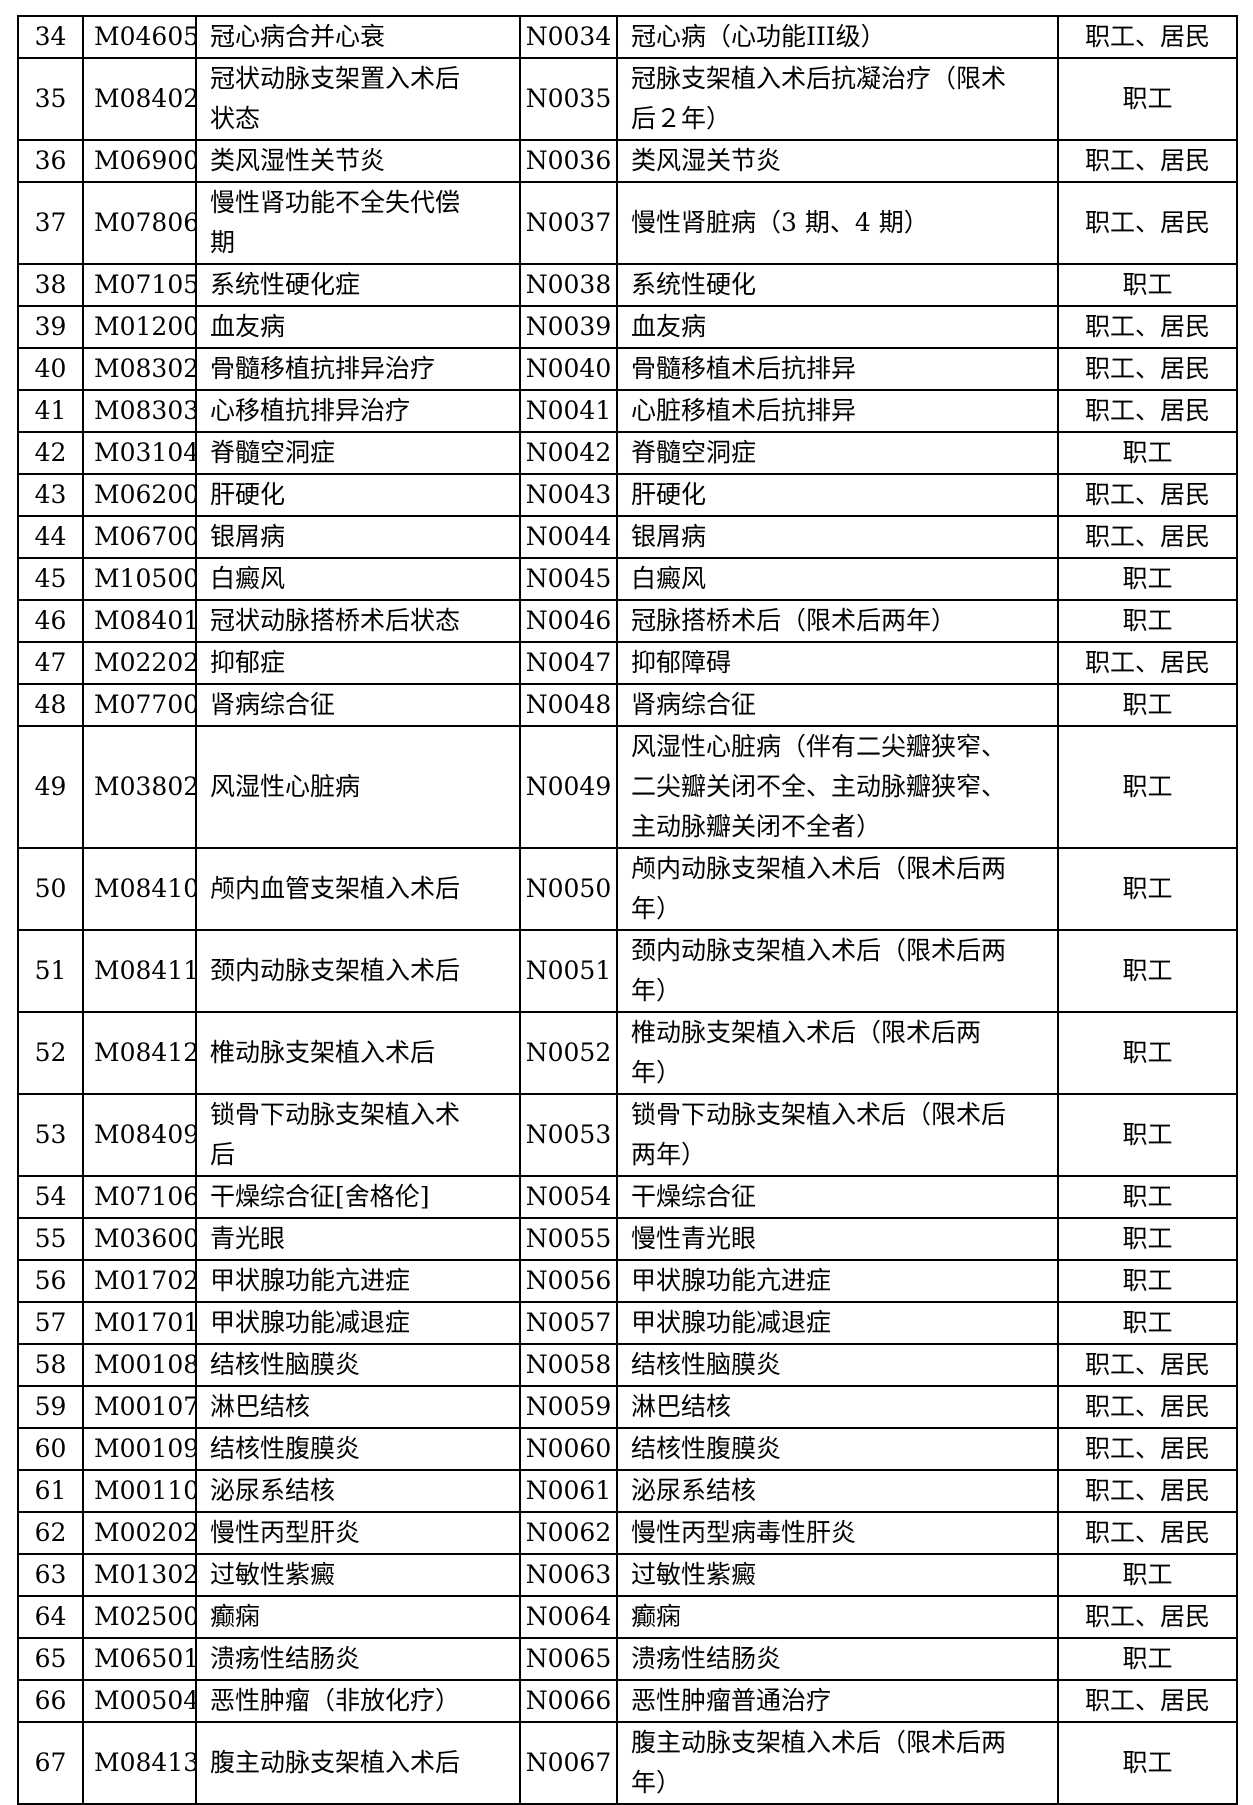  I want to click on new-disease-name-cell: 血友病, so click(837, 327).